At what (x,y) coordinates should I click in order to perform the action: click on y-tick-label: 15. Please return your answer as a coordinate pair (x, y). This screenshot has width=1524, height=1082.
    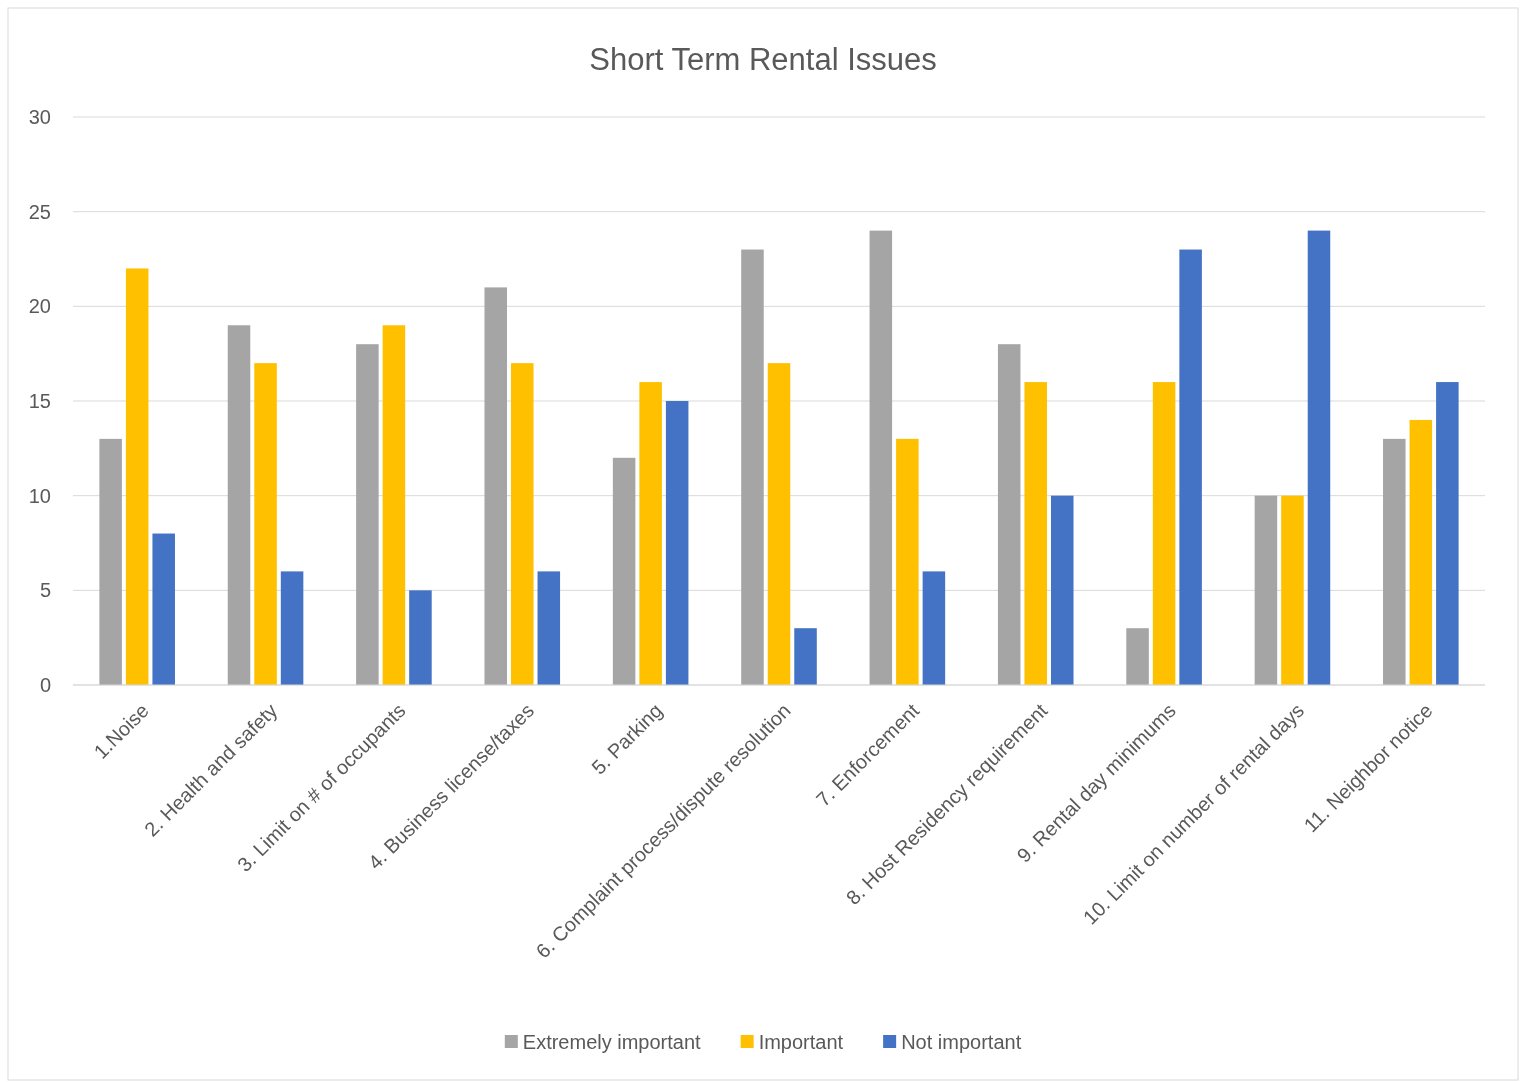
    Looking at the image, I should click on (39, 400).